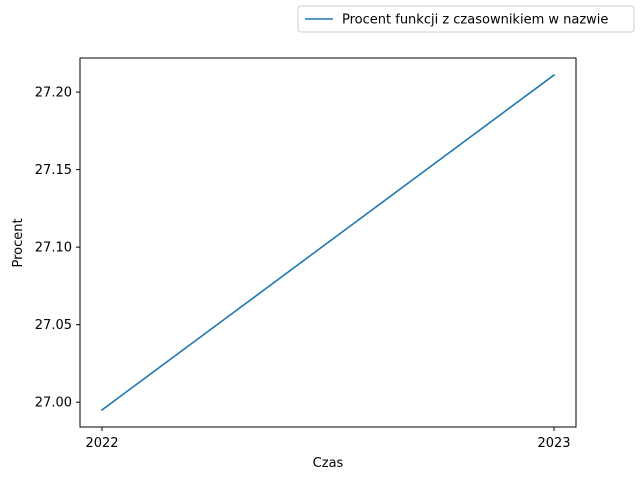 This screenshot has height=480, width=640. I want to click on y-tick-label: 27.15, so click(53, 170).